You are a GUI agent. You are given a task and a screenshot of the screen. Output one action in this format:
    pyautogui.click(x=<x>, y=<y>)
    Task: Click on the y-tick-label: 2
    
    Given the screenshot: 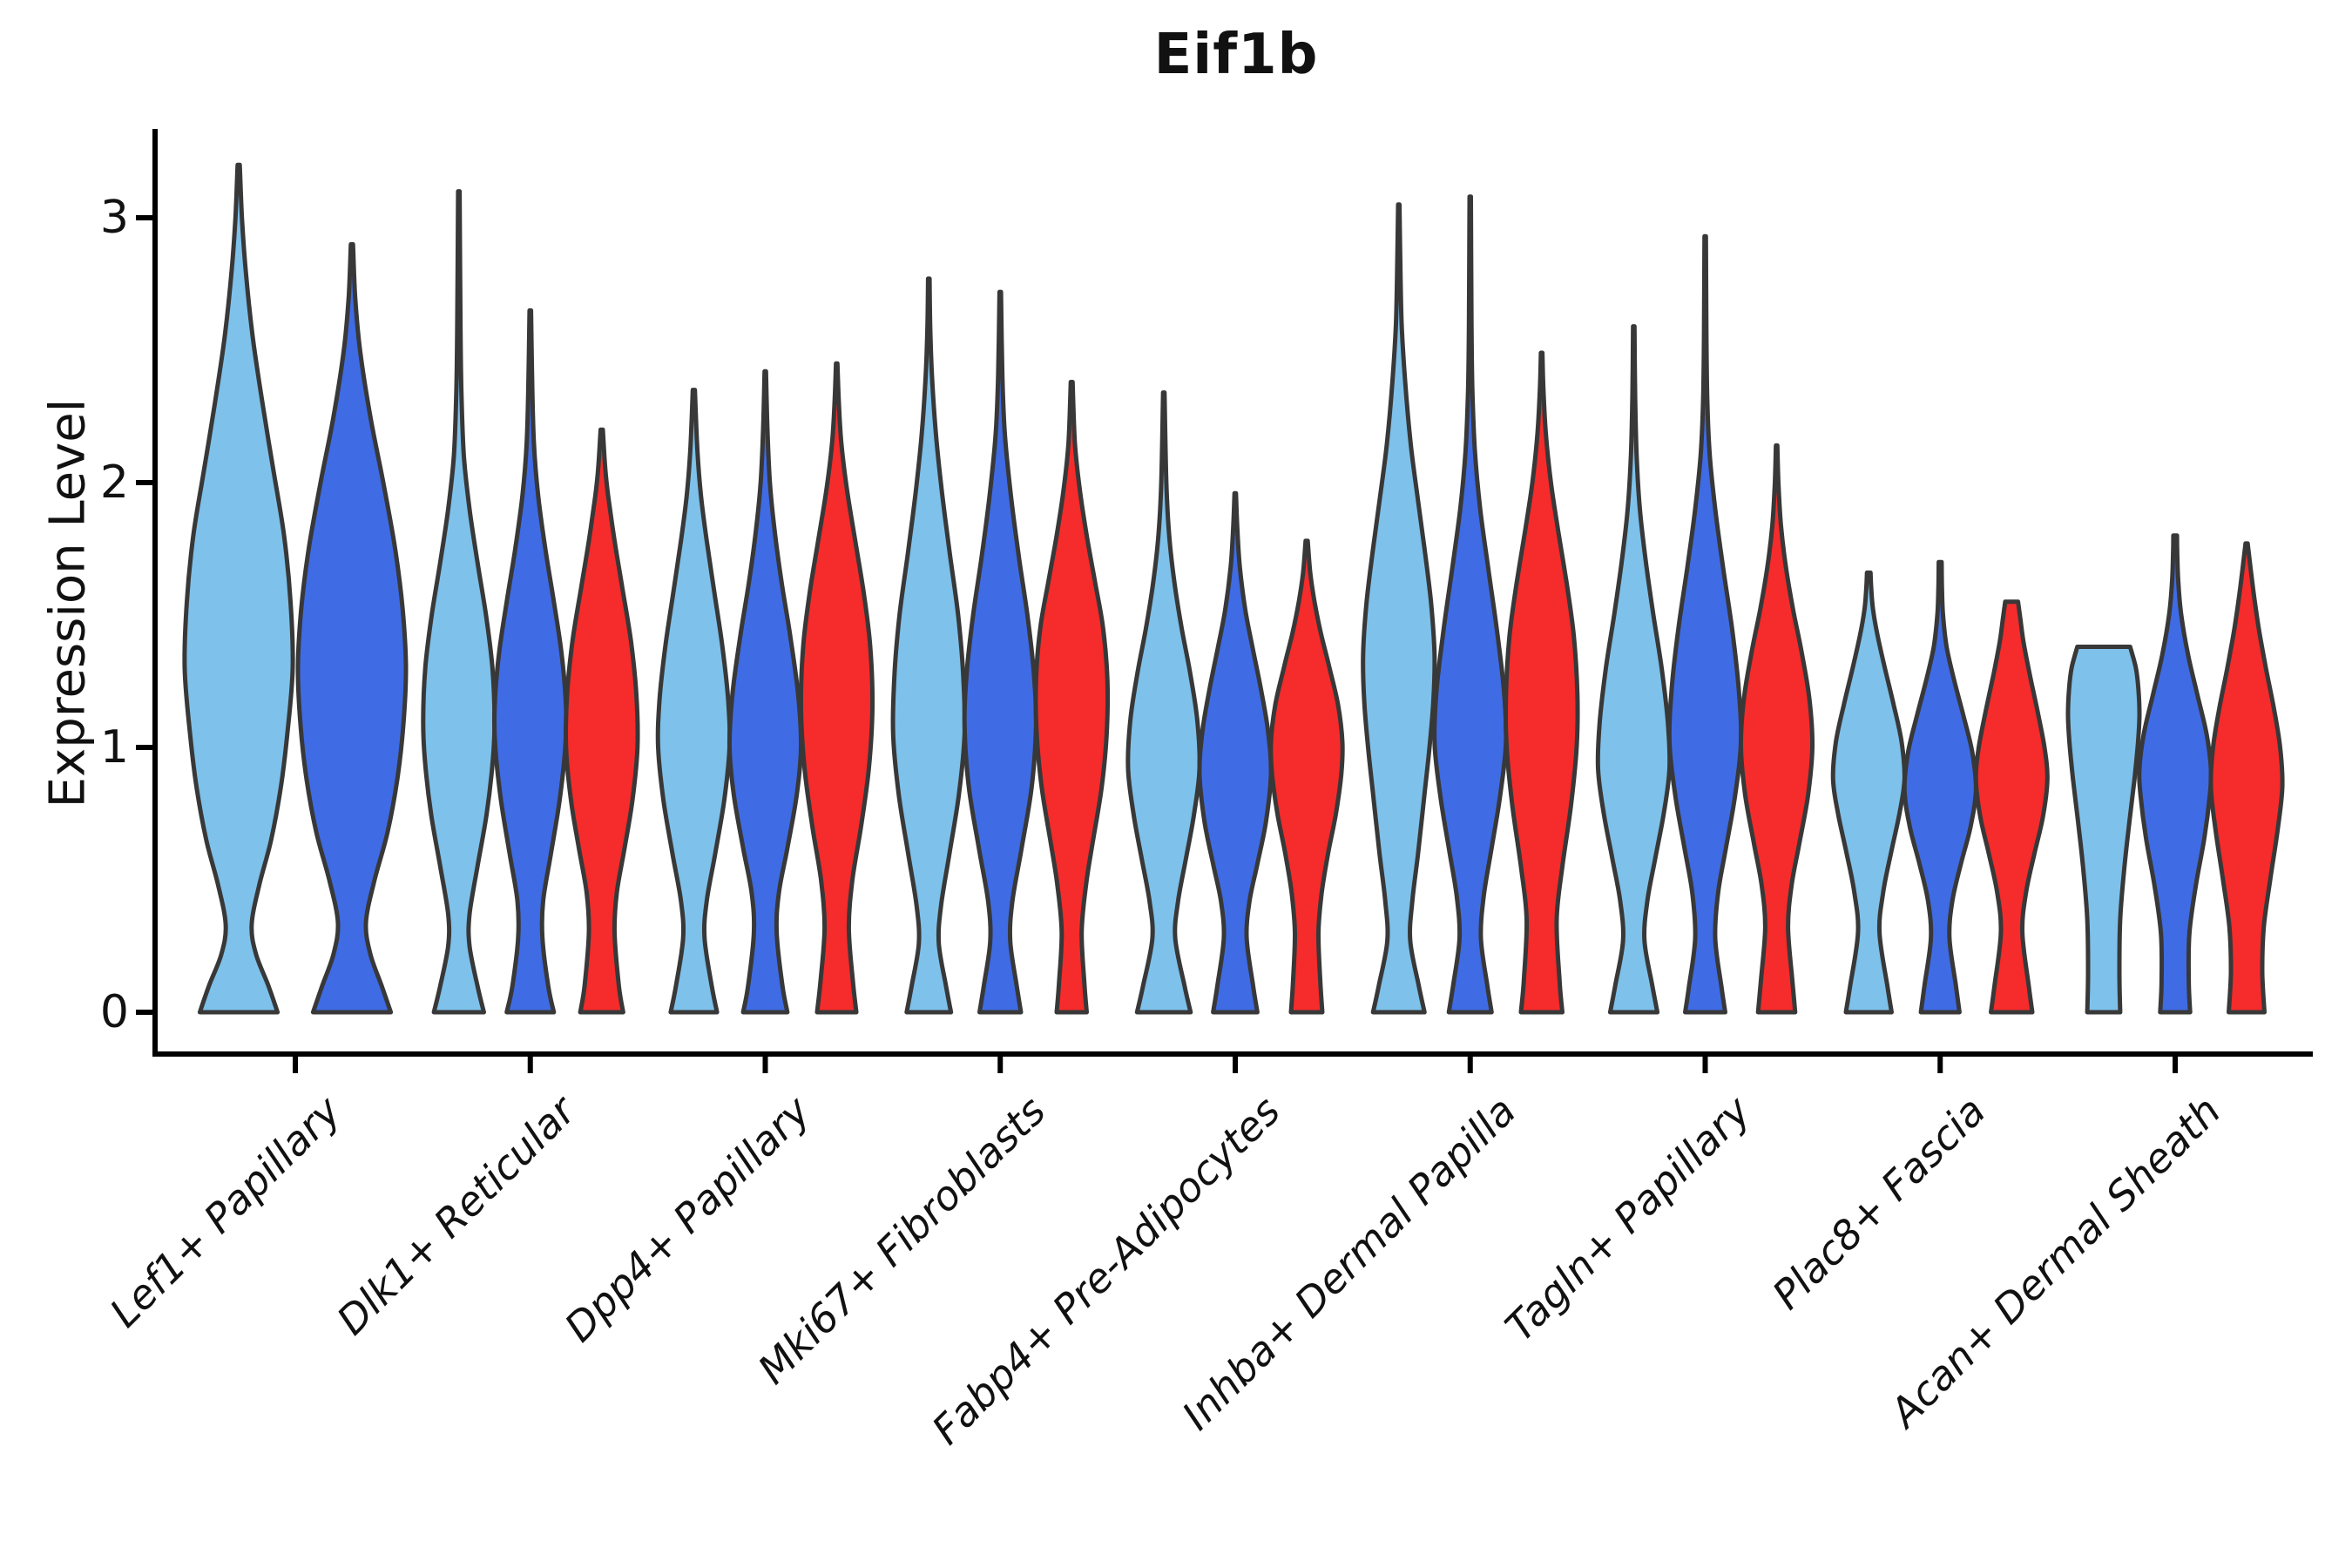 What is the action you would take?
    pyautogui.click(x=114, y=482)
    